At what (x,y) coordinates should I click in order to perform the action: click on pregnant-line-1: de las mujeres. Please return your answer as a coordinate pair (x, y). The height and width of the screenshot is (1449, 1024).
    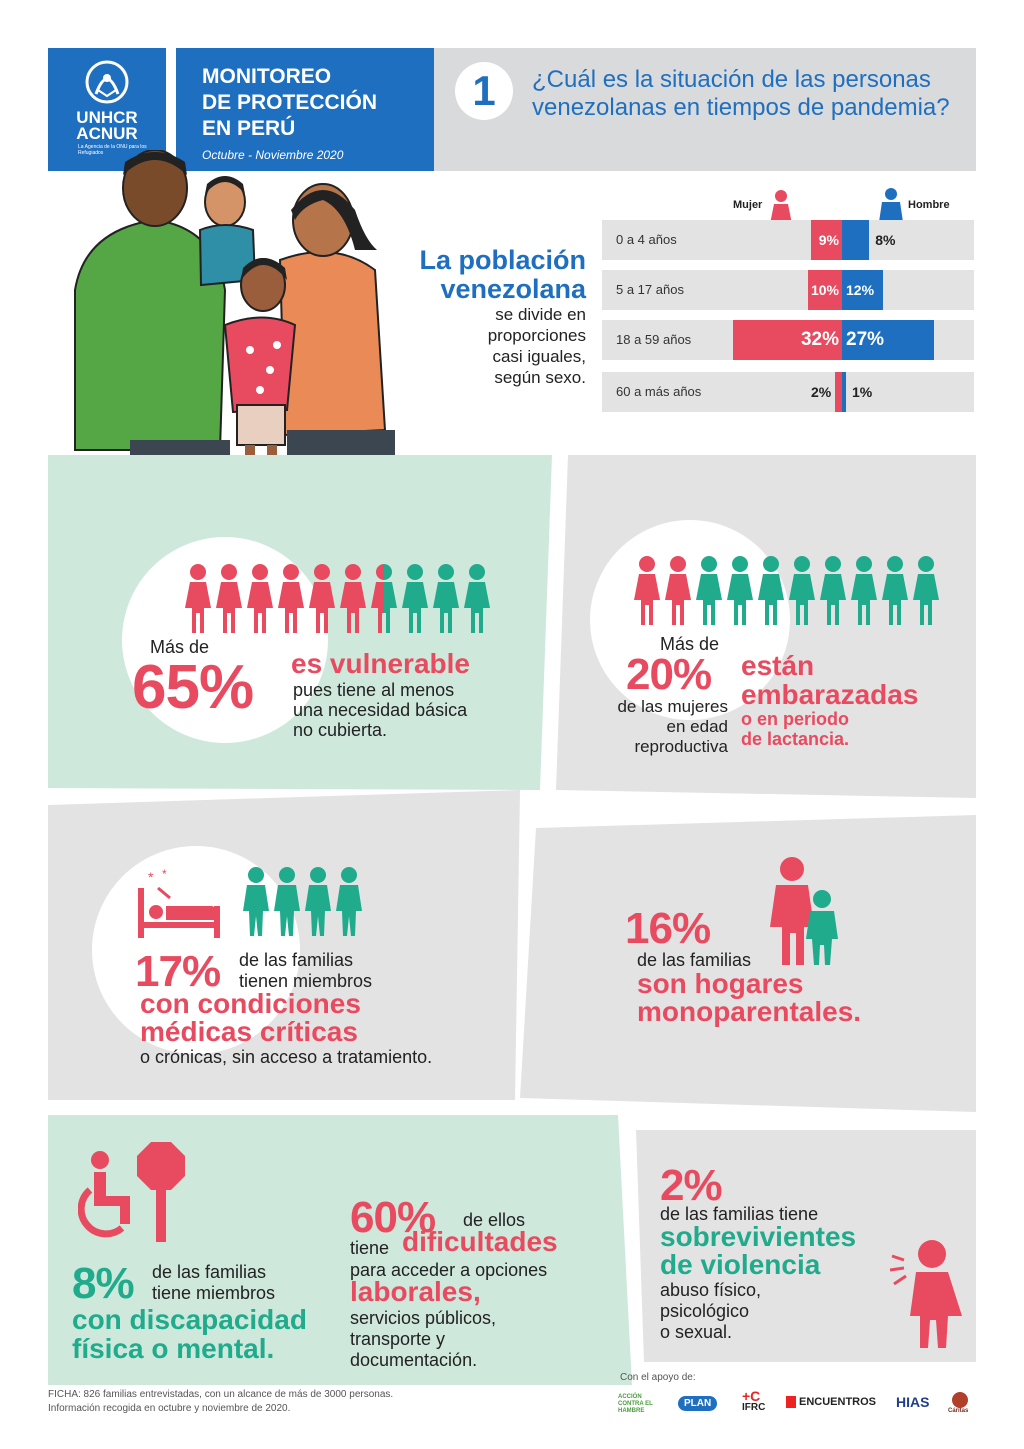
    Looking at the image, I should click on (672, 706).